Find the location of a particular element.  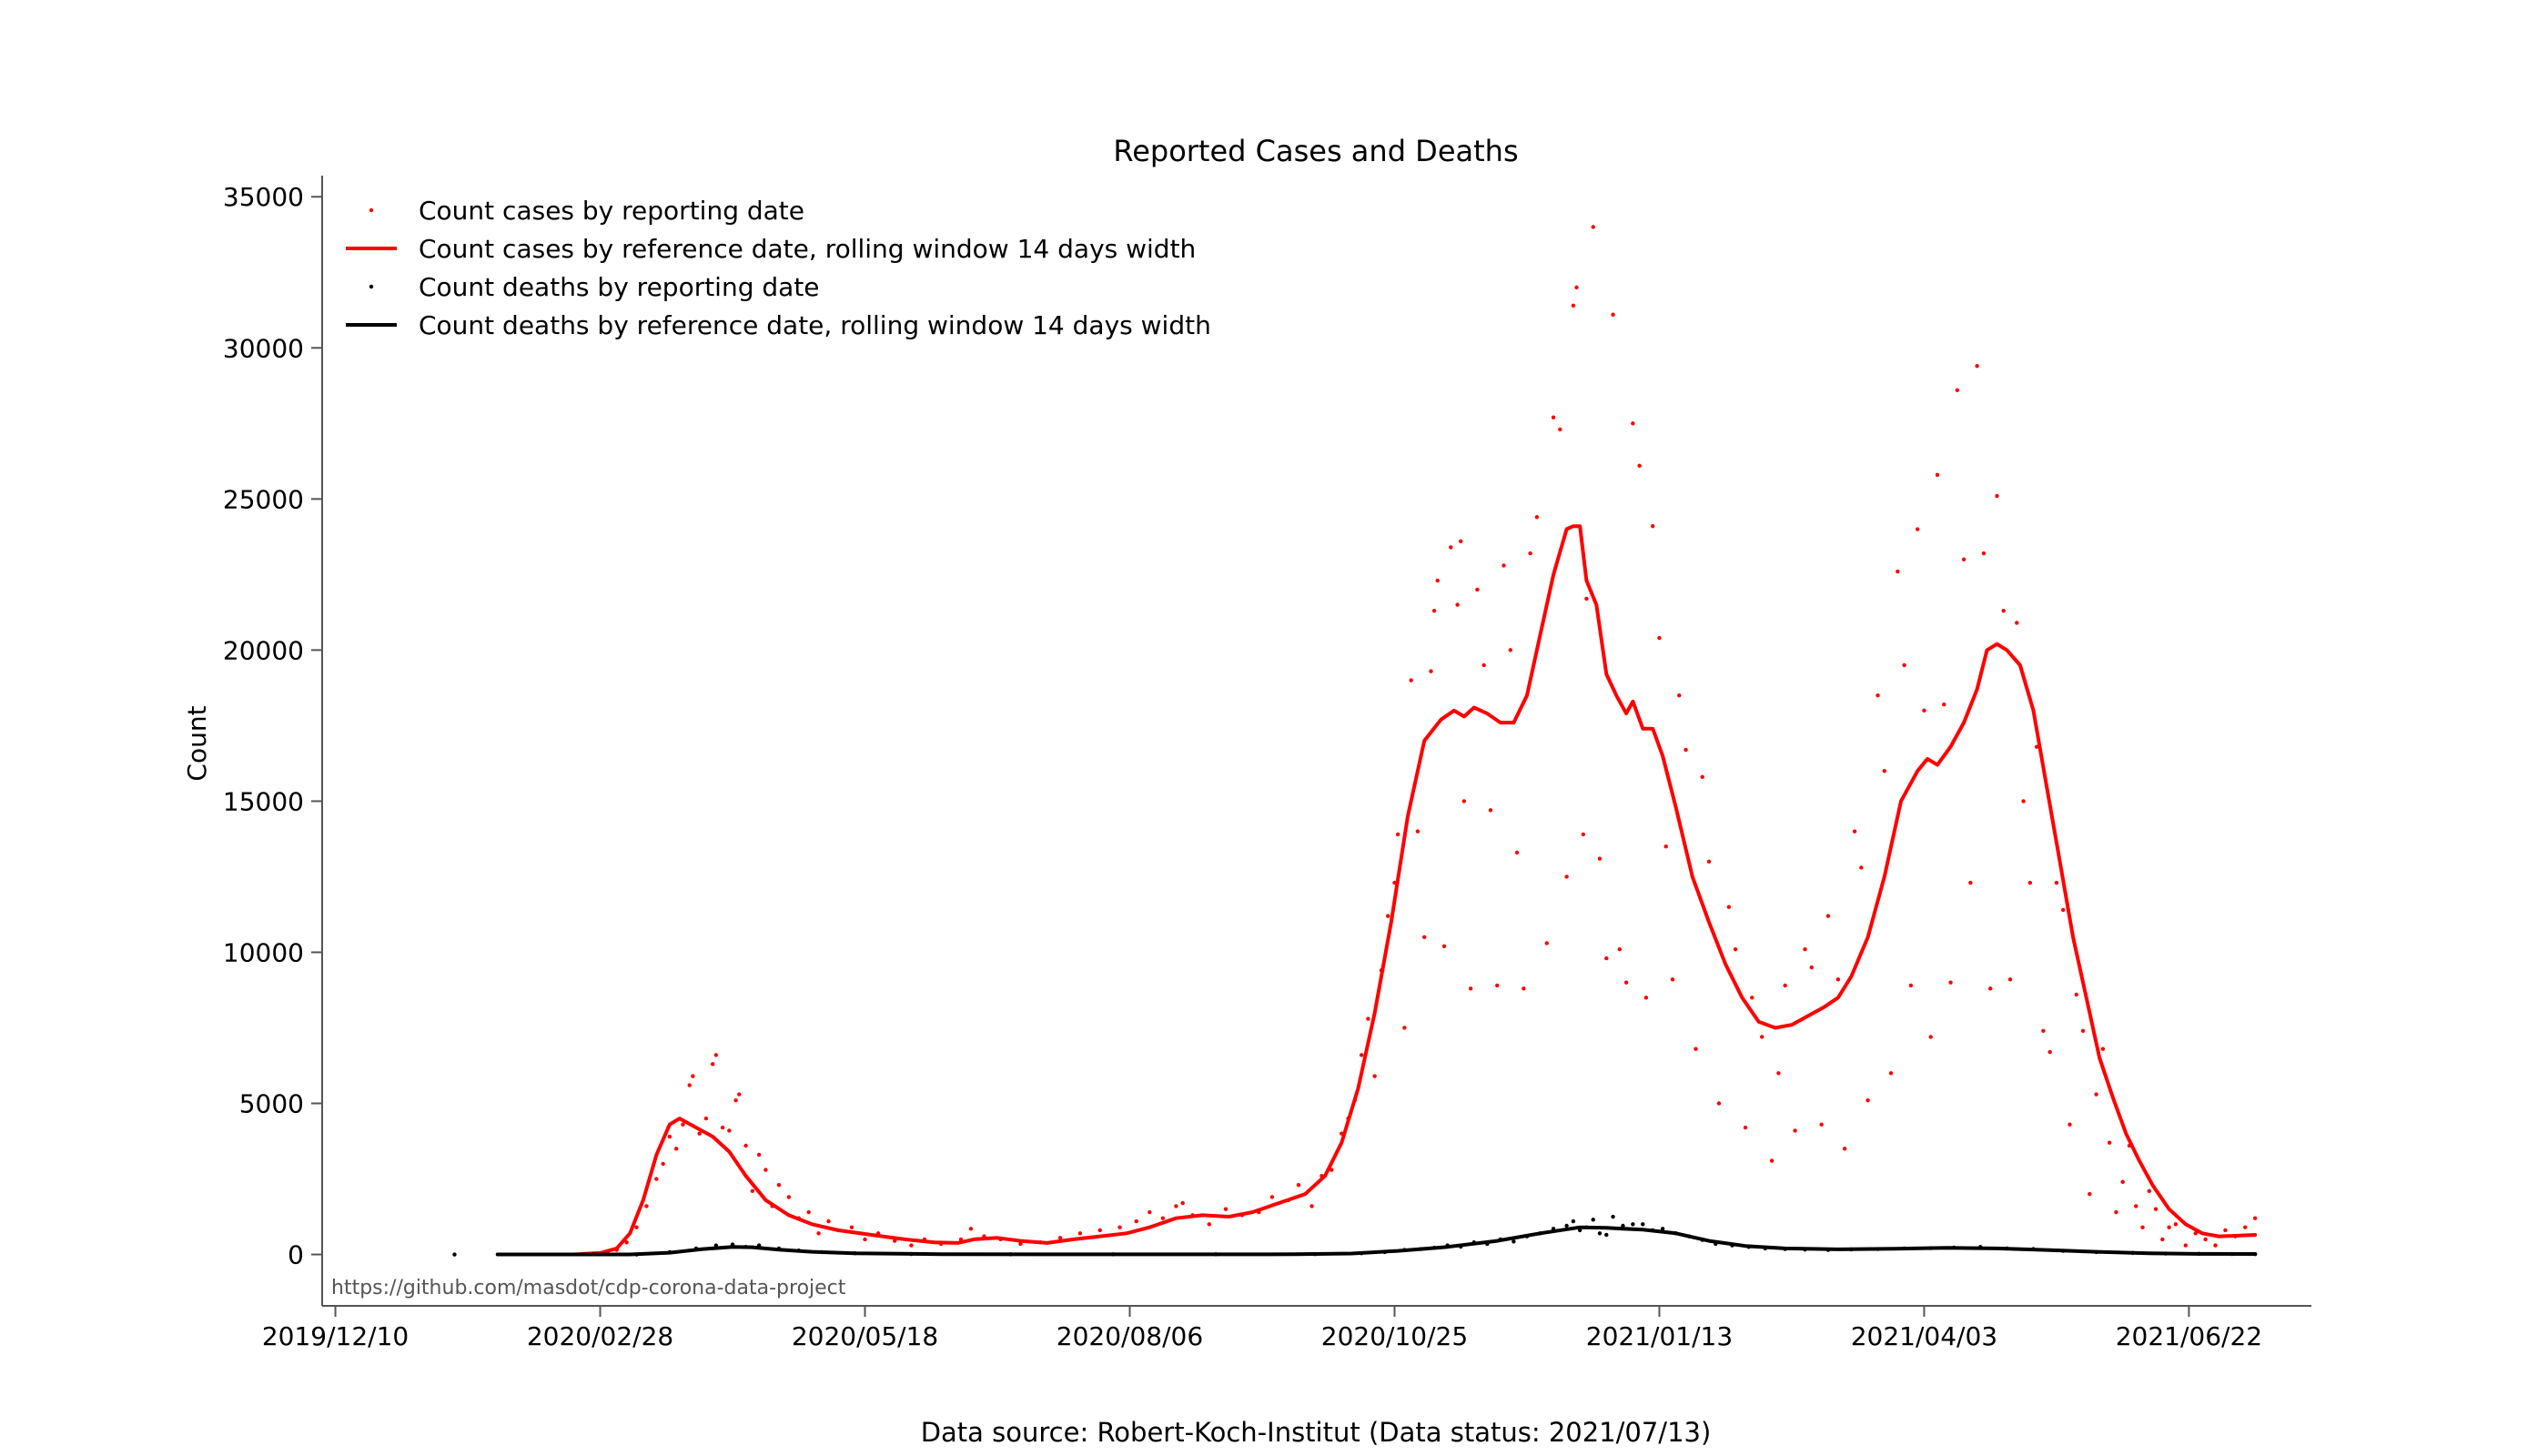

y-tick-label: 35000 is located at coordinates (264, 197).